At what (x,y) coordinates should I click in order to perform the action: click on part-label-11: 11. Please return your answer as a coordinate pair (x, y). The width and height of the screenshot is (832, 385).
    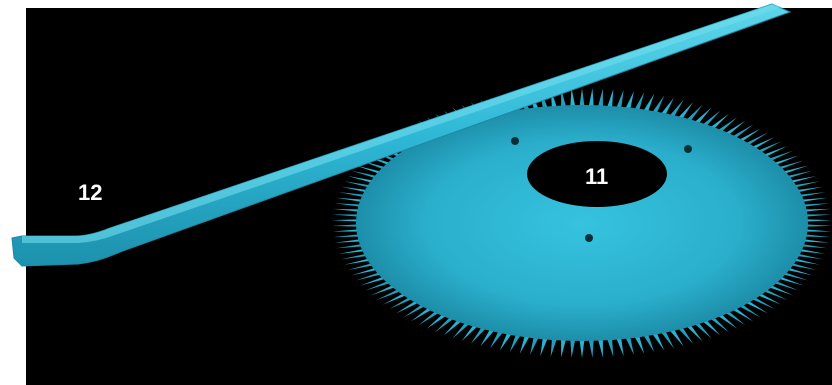
    Looking at the image, I should click on (597, 176).